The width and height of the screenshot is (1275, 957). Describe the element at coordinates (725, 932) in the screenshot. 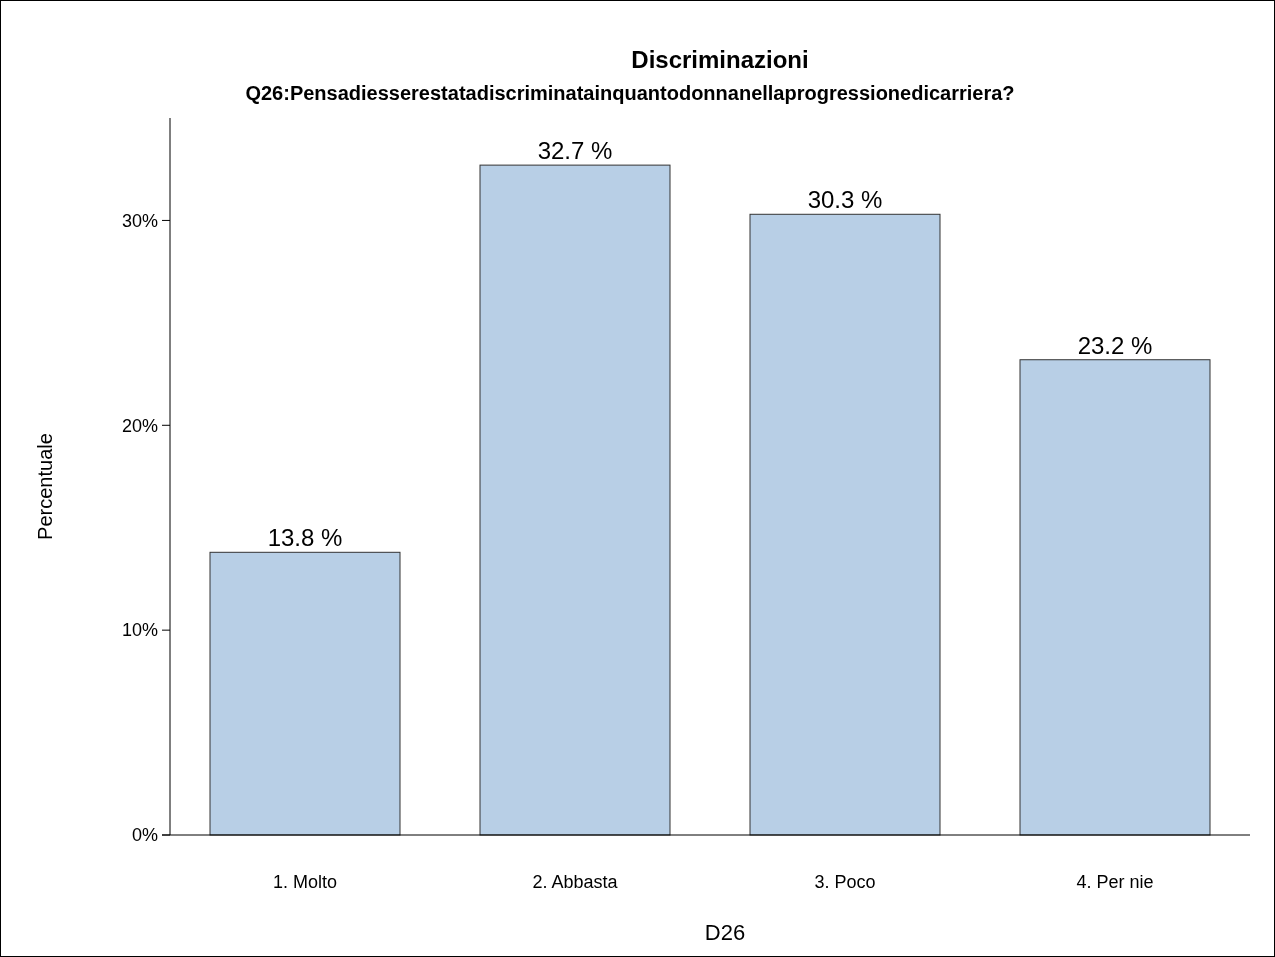

I see `x-axis-title: D26` at that location.